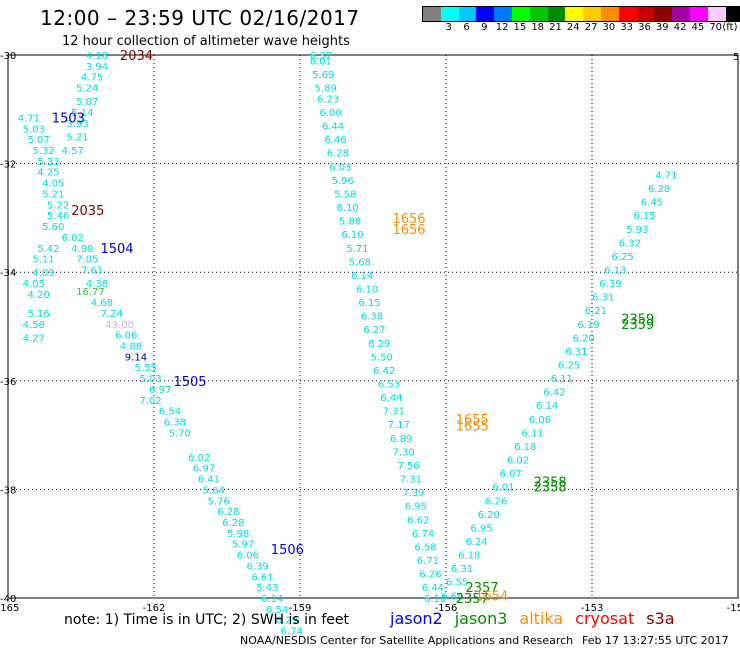 This screenshot has height=650, width=740. I want to click on wave-height-value: 4.68, so click(102, 303).